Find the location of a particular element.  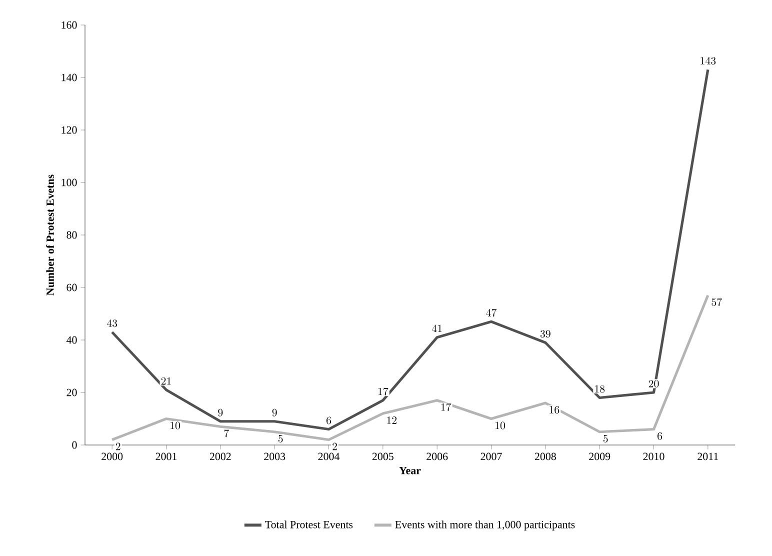

y-tick-label: 140 is located at coordinates (69, 78).